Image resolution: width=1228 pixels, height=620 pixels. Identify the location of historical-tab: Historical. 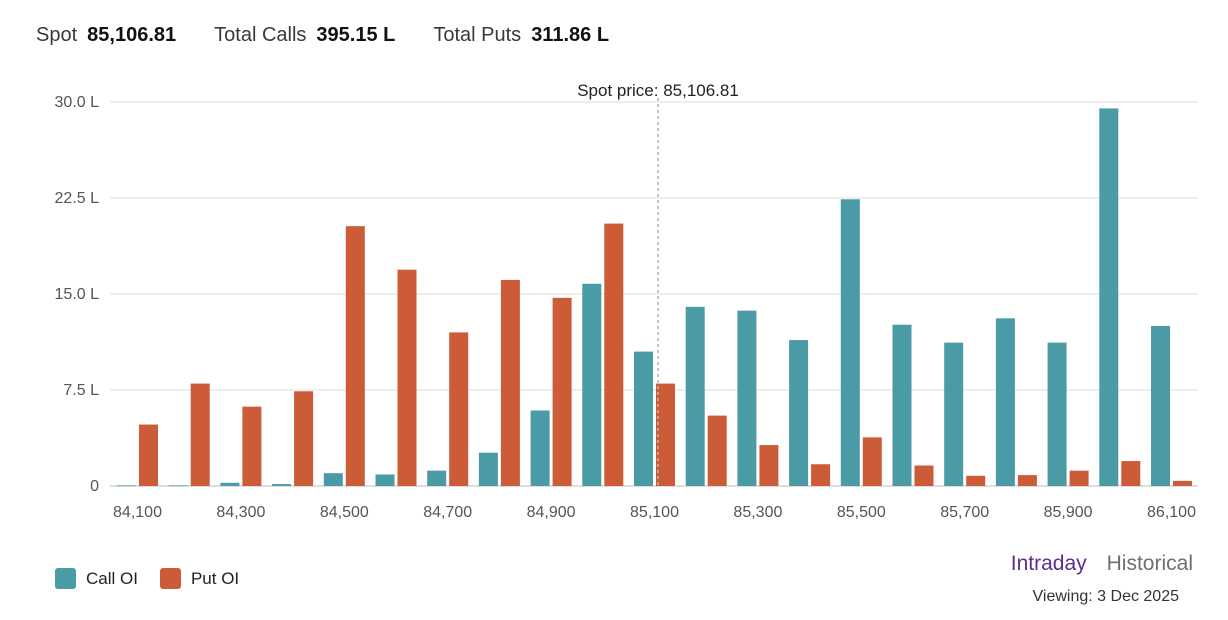
(1149, 563).